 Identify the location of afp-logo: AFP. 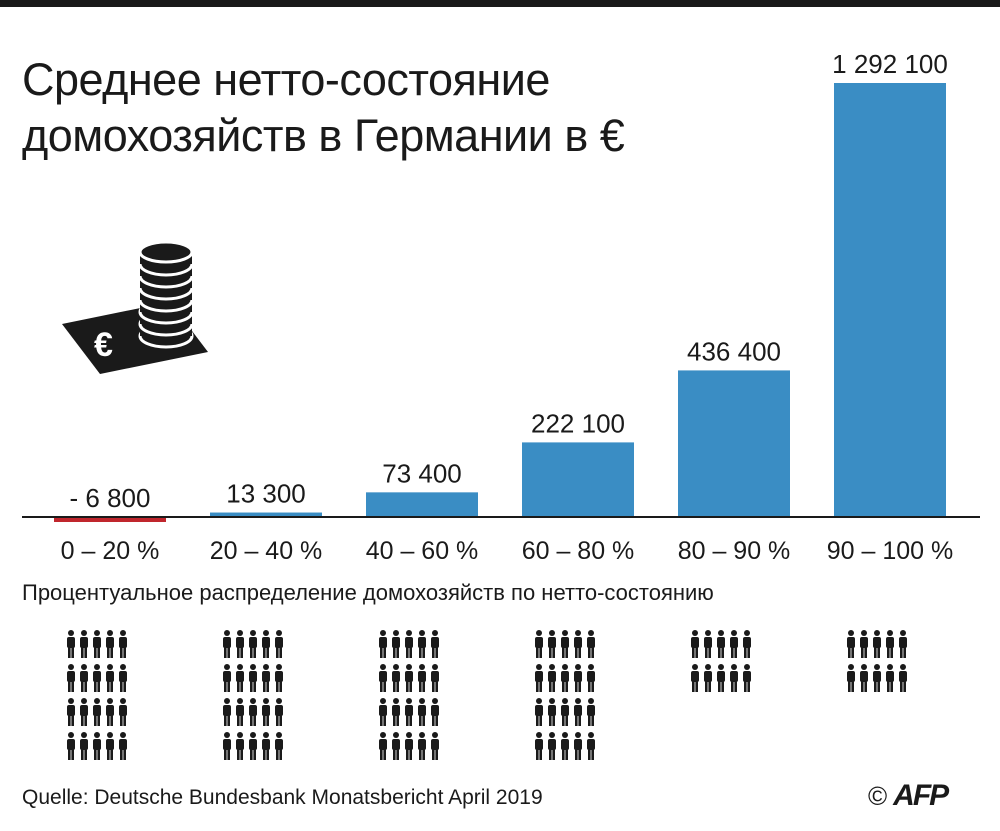
(921, 795).